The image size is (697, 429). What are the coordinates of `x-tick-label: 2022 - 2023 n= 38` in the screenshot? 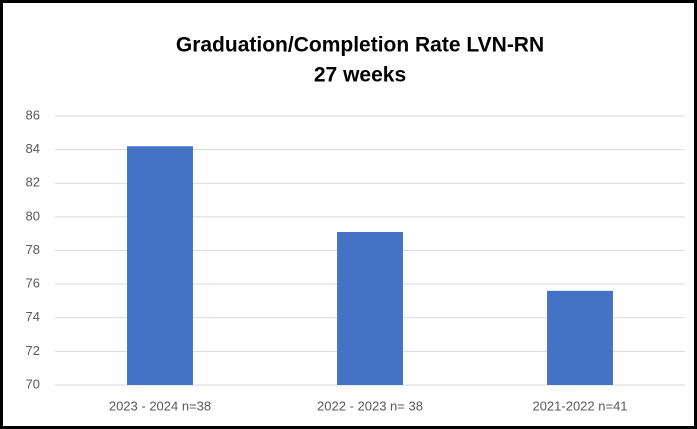 It's located at (370, 405).